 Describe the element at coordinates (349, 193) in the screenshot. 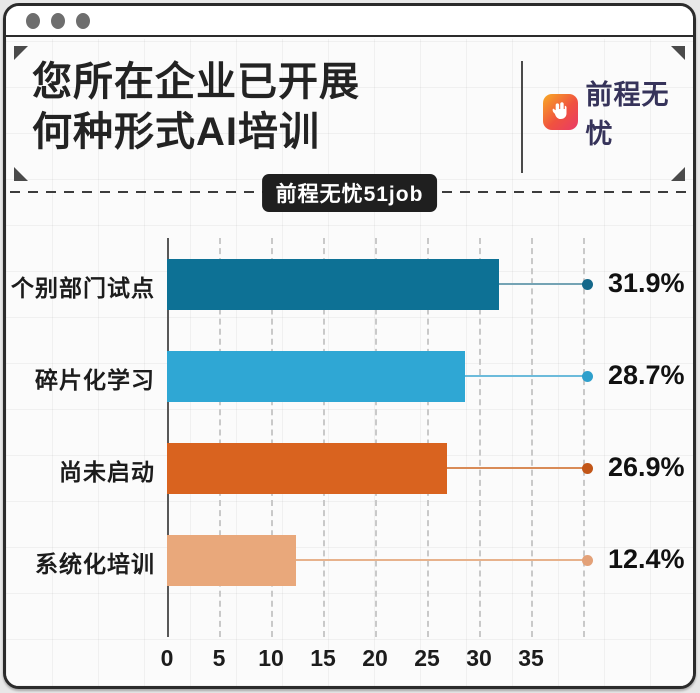

I see `source-badge: 前程无忧51job` at that location.